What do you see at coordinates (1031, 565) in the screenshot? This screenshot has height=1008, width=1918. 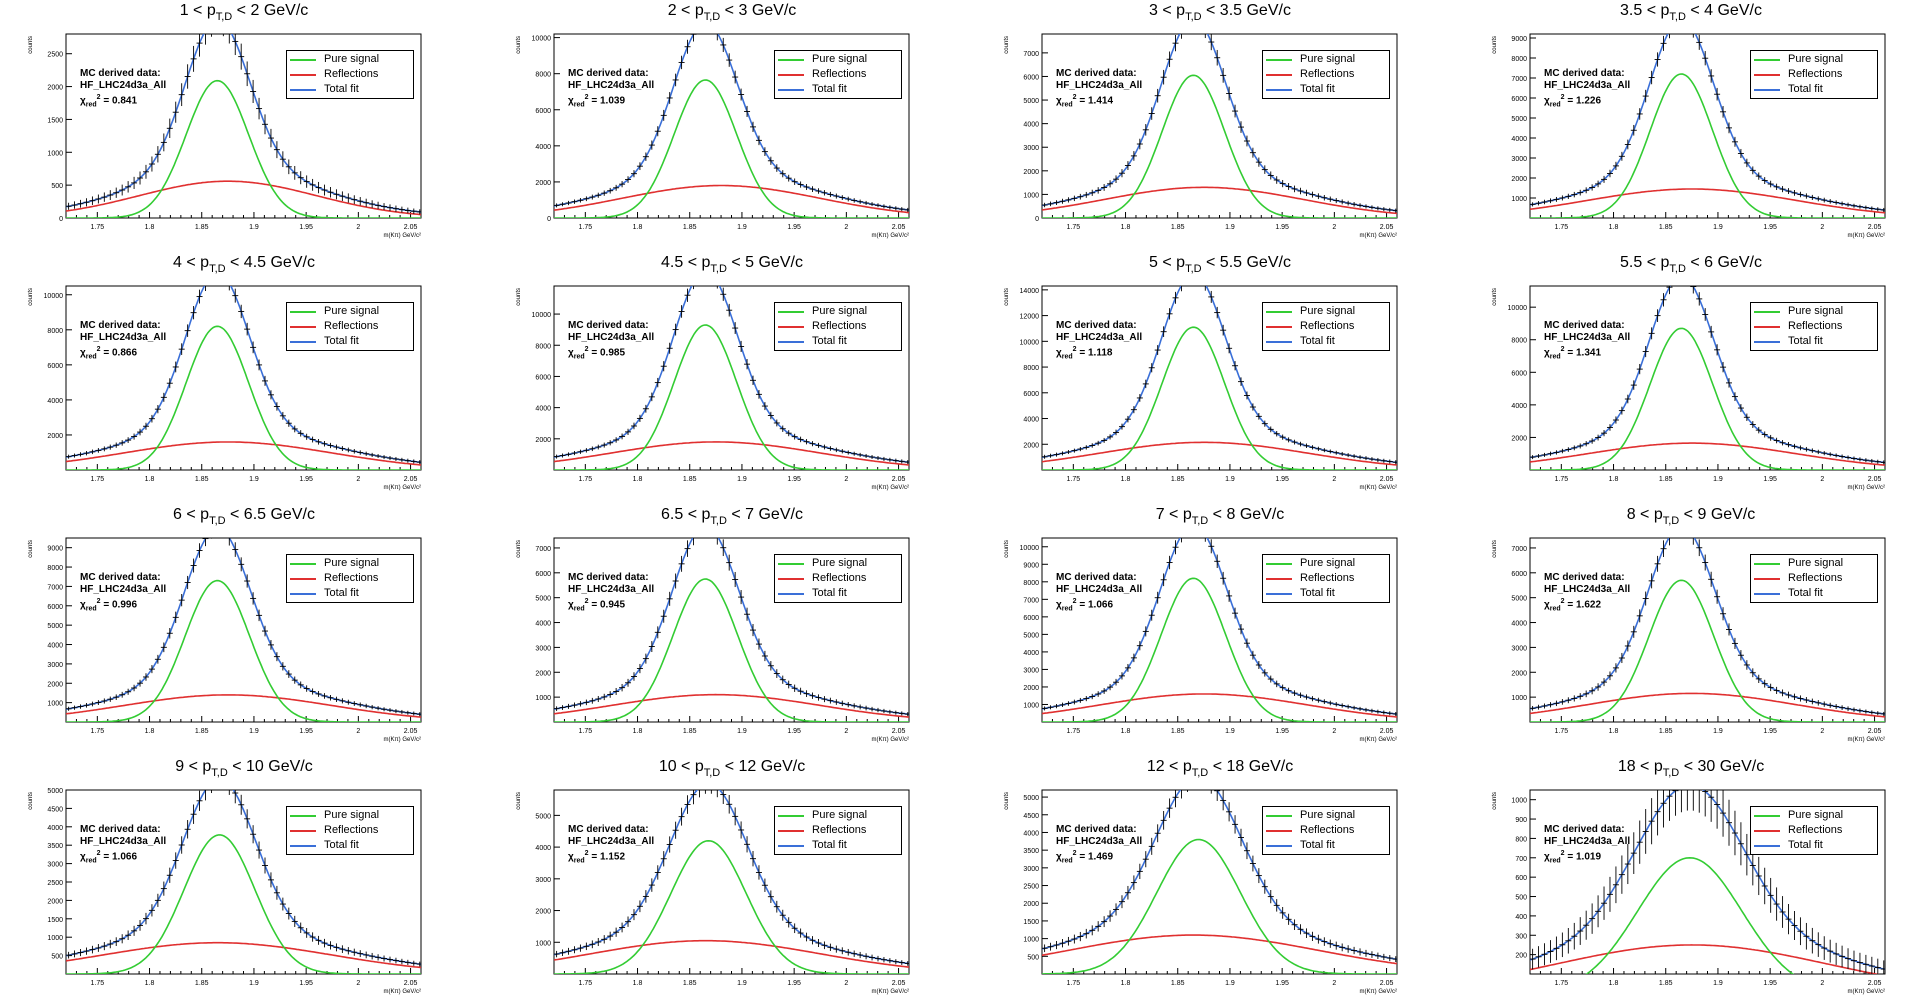 I see `y-tick-label: 9000` at bounding box center [1031, 565].